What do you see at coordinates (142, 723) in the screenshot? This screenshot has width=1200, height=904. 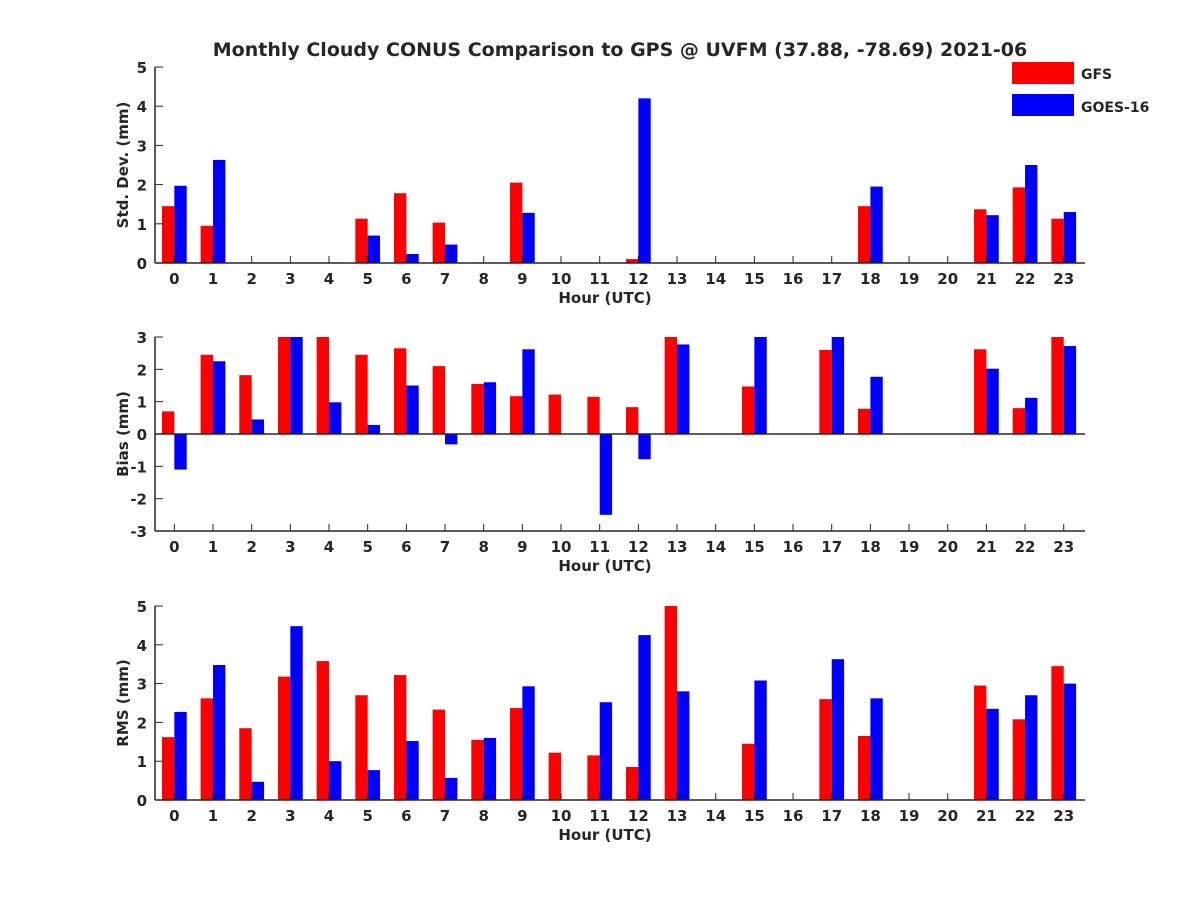 I see `y-tick-label: 2` at bounding box center [142, 723].